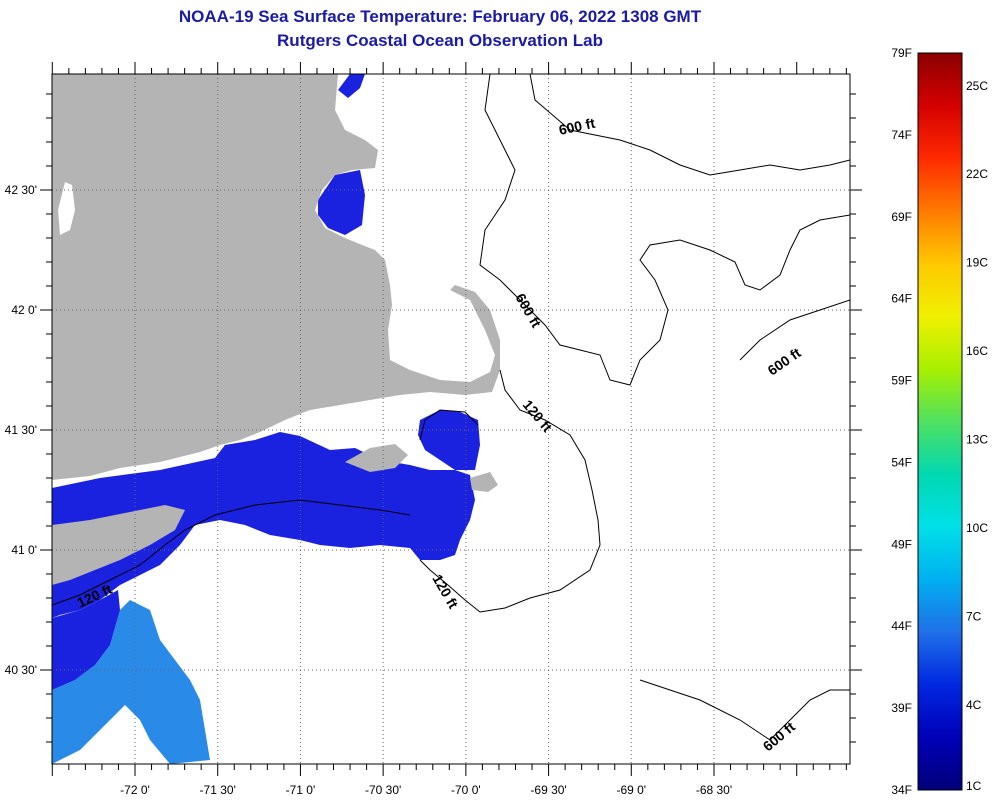 The image size is (992, 802). I want to click on land-nantucket, so click(484, 482).